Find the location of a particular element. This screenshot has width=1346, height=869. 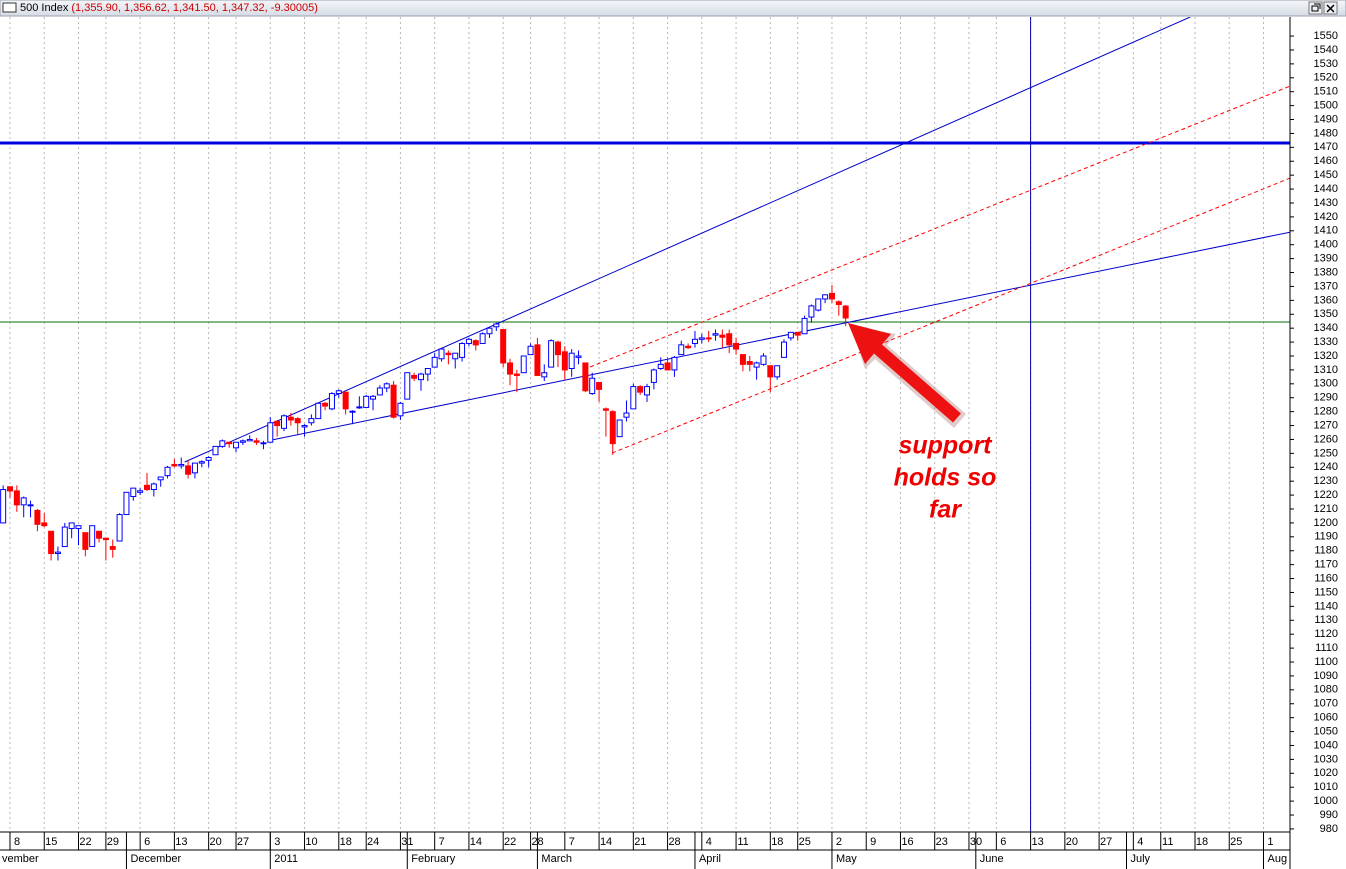

x-tick-label: 11 is located at coordinates (1167, 842).